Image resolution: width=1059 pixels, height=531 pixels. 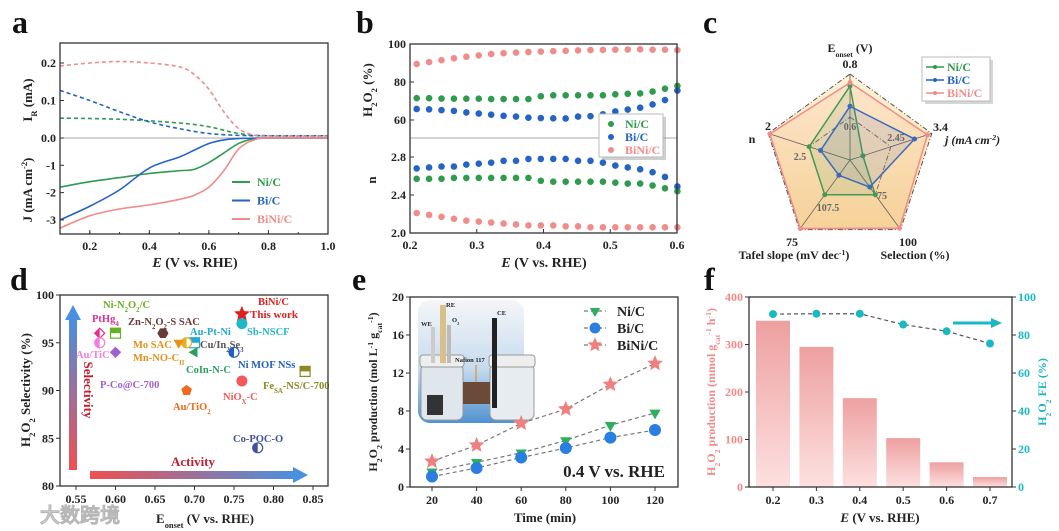 What do you see at coordinates (97, 333) in the screenshot?
I see `point-marker-fill` at bounding box center [97, 333].